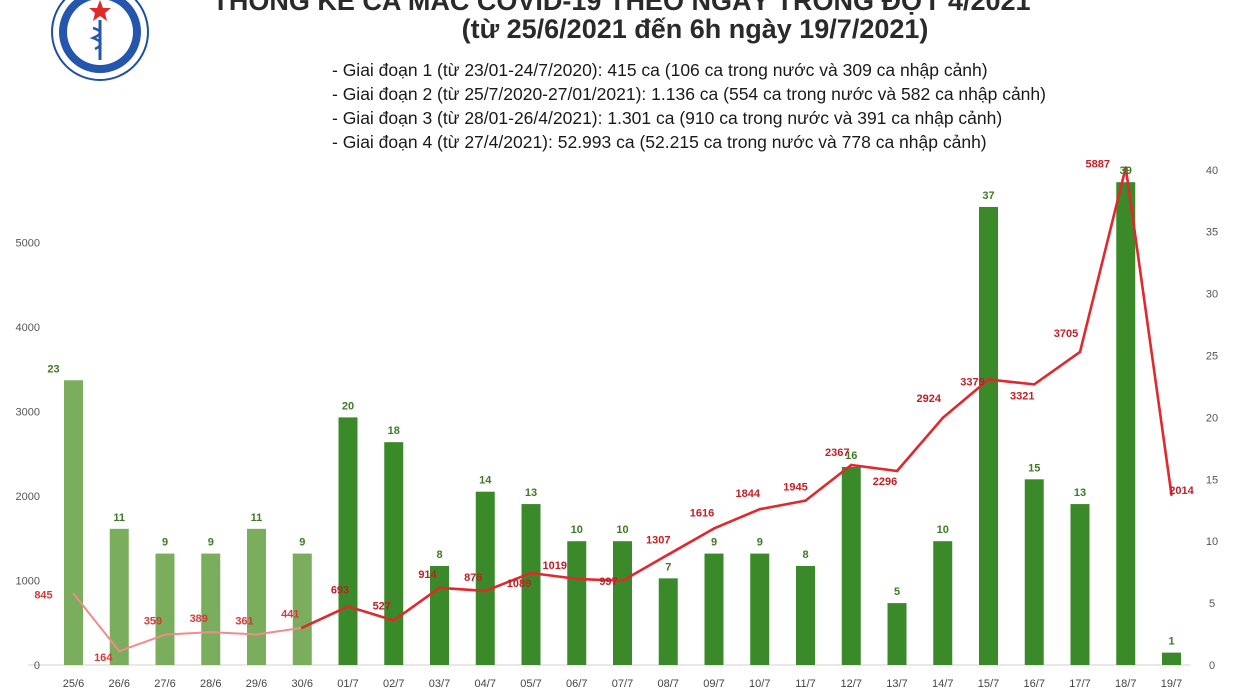 This screenshot has width=1243, height=698. Describe the element at coordinates (713, 684) in the screenshot. I see `x-axis-tick-label: 09/7` at that location.